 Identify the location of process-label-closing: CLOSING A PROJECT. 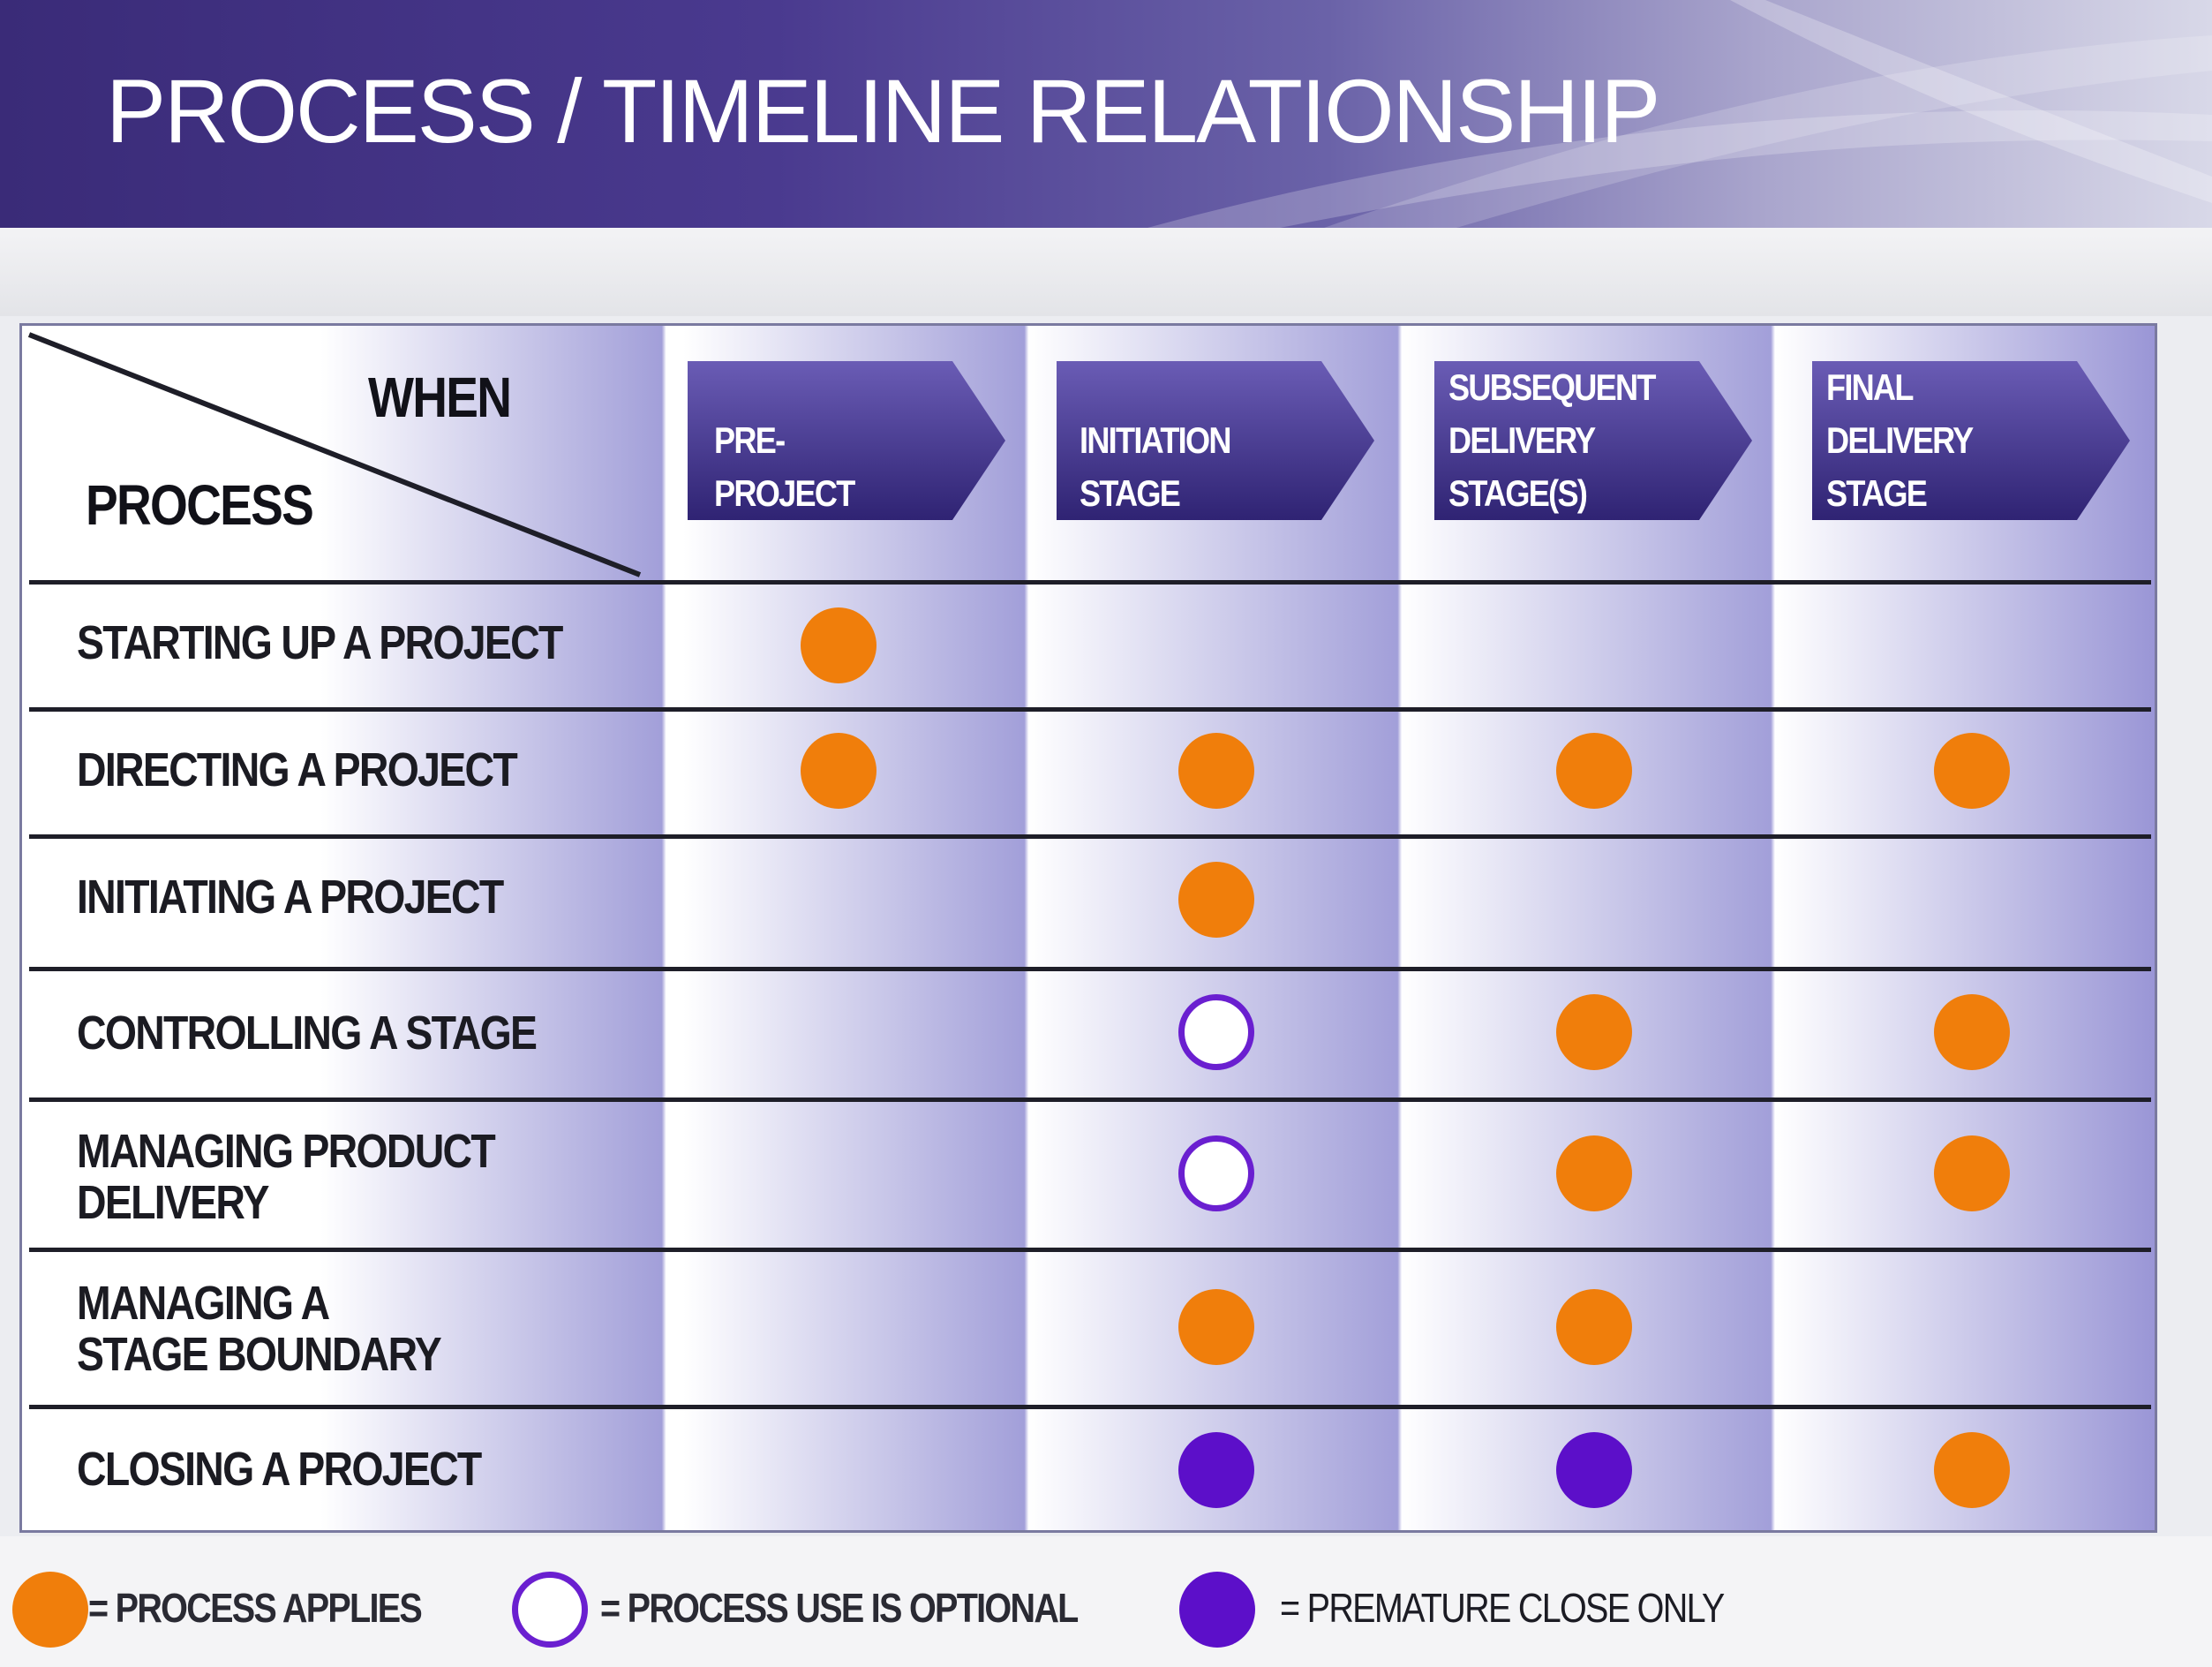
(279, 1469).